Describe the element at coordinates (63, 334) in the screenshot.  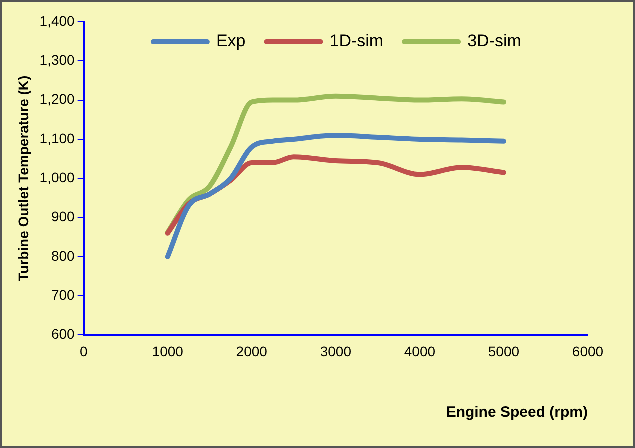
I see `y-tick-label: 600` at that location.